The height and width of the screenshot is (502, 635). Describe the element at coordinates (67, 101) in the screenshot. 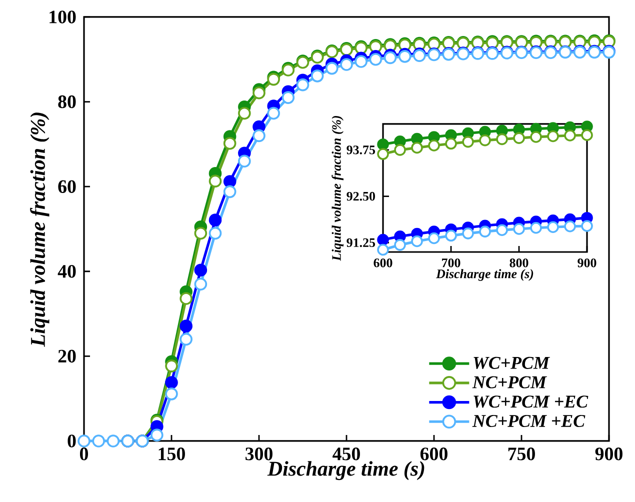

I see `y-tick-label: 80` at that location.